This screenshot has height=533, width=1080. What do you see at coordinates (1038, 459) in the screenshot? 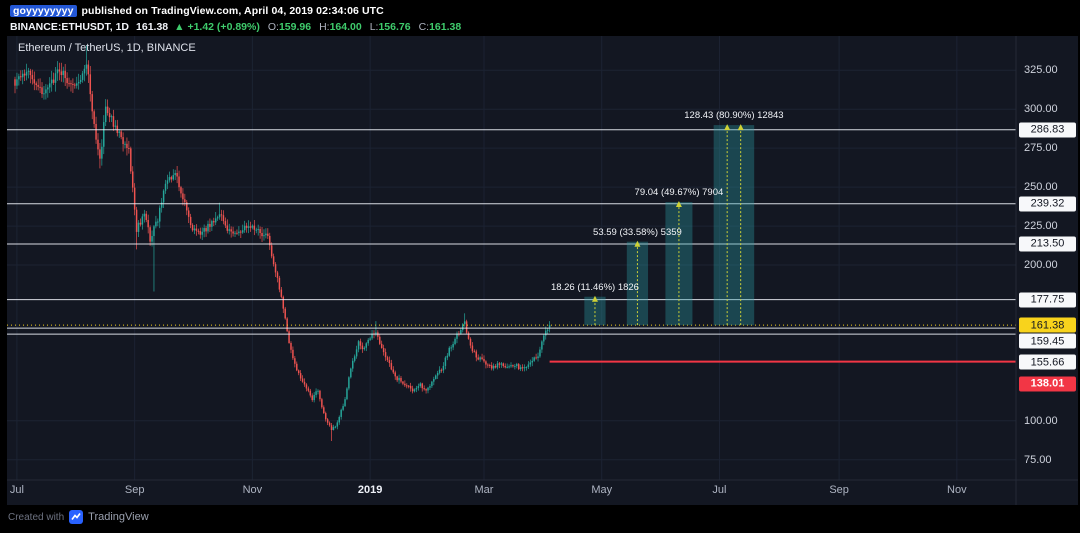
I see `price-tick-label: 75.00` at bounding box center [1038, 459].